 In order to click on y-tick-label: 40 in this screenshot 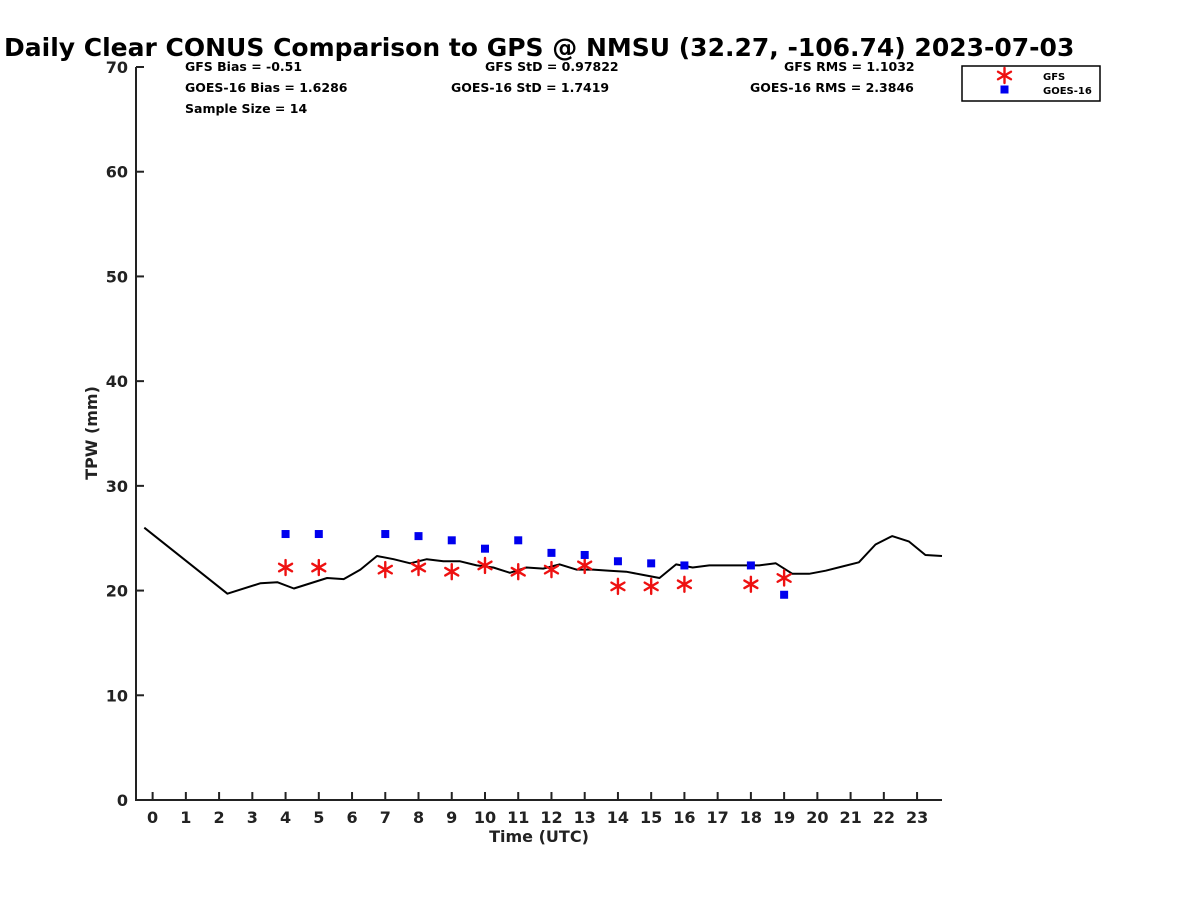, I will do `click(117, 381)`.